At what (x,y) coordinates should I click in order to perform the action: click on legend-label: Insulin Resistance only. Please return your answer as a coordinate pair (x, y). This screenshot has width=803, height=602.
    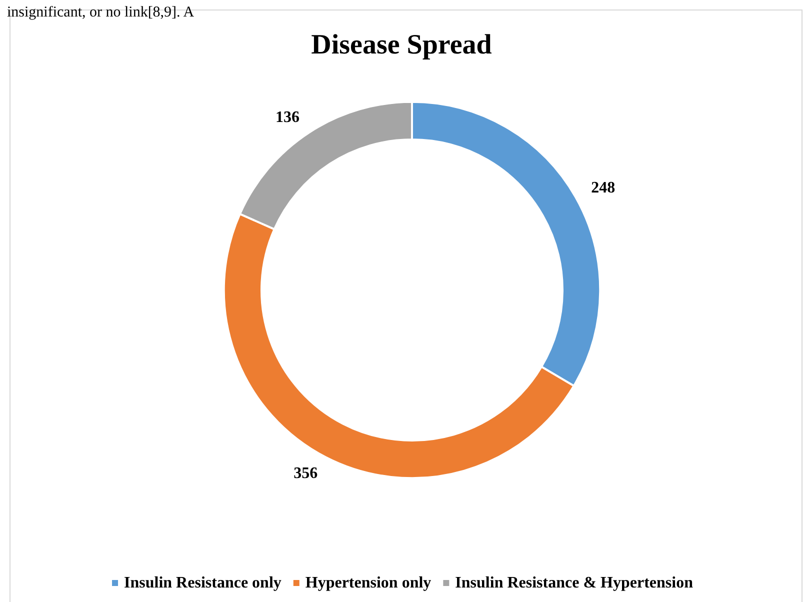
    Looking at the image, I should click on (203, 583).